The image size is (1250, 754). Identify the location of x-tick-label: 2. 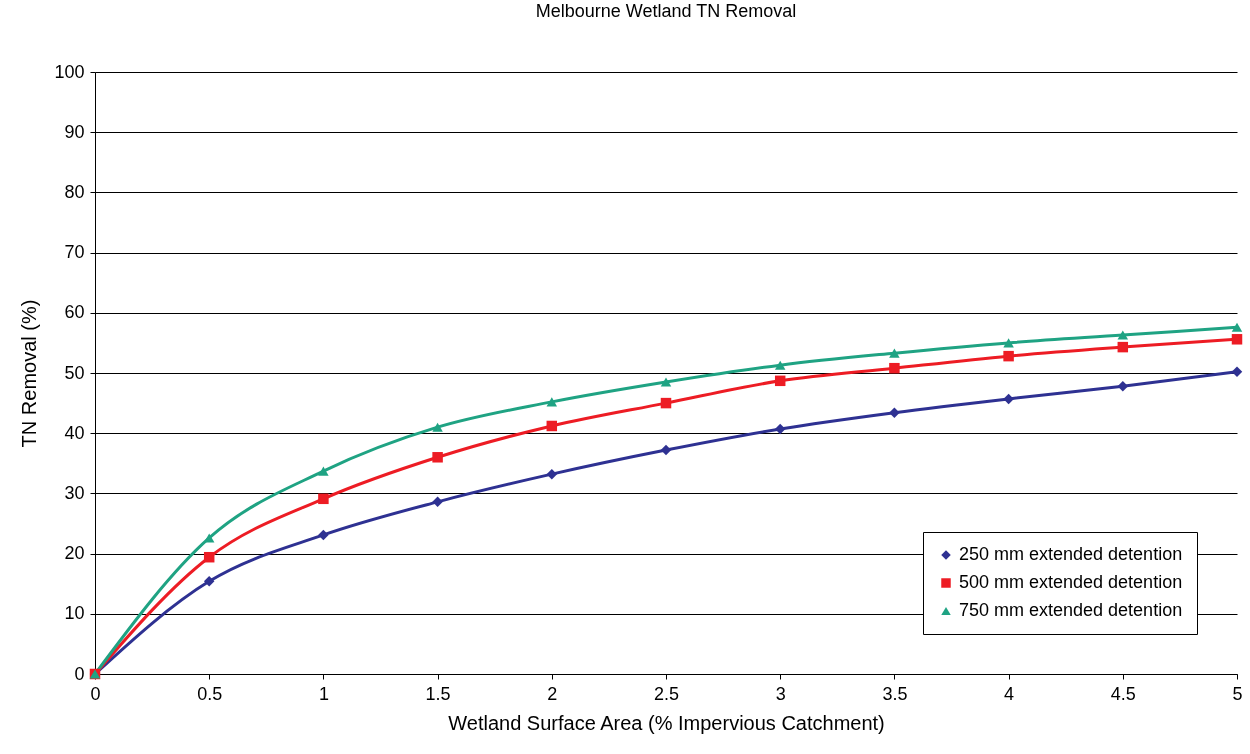
(552, 693).